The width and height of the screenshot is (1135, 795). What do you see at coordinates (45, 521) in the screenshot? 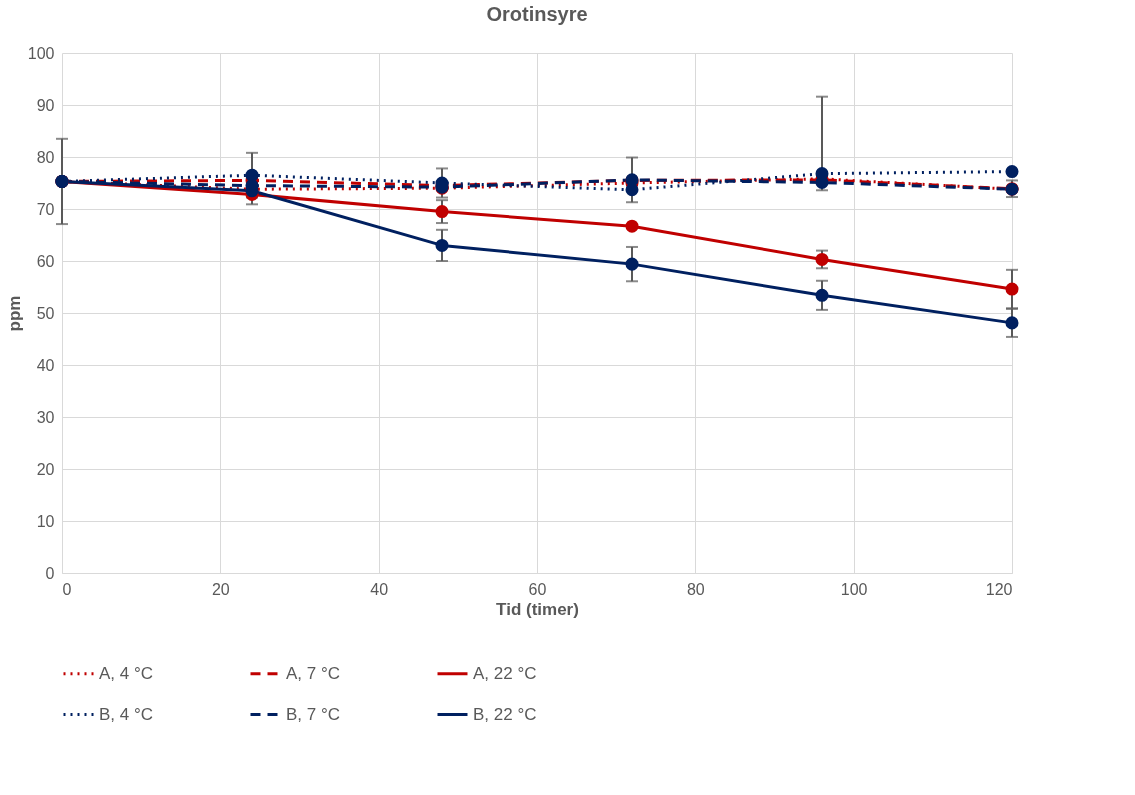
I see `y-tick-label: 10` at bounding box center [45, 521].